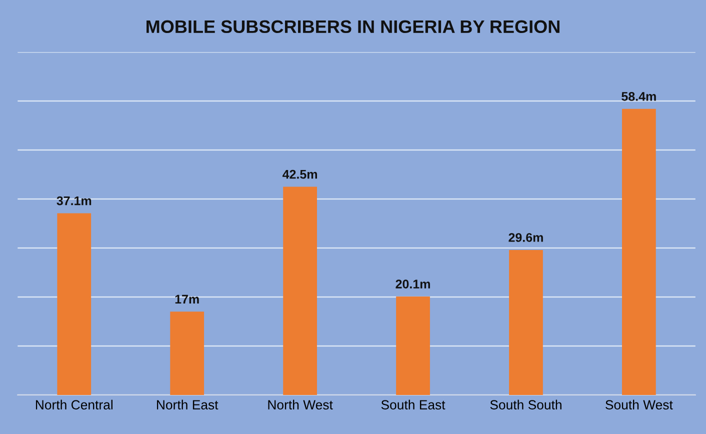 This screenshot has width=706, height=434. I want to click on data-label: 42.5m, so click(299, 174).